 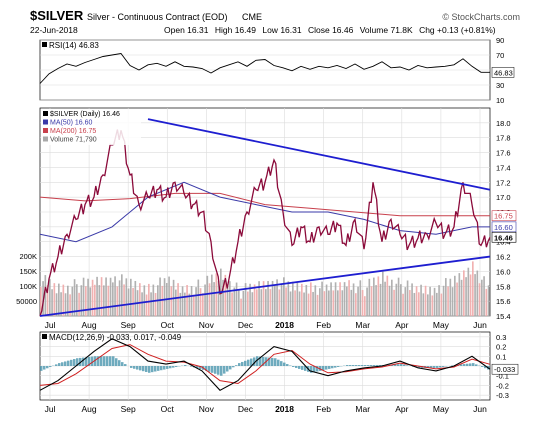 I want to click on macd-month-label: Dec, so click(x=246, y=409).